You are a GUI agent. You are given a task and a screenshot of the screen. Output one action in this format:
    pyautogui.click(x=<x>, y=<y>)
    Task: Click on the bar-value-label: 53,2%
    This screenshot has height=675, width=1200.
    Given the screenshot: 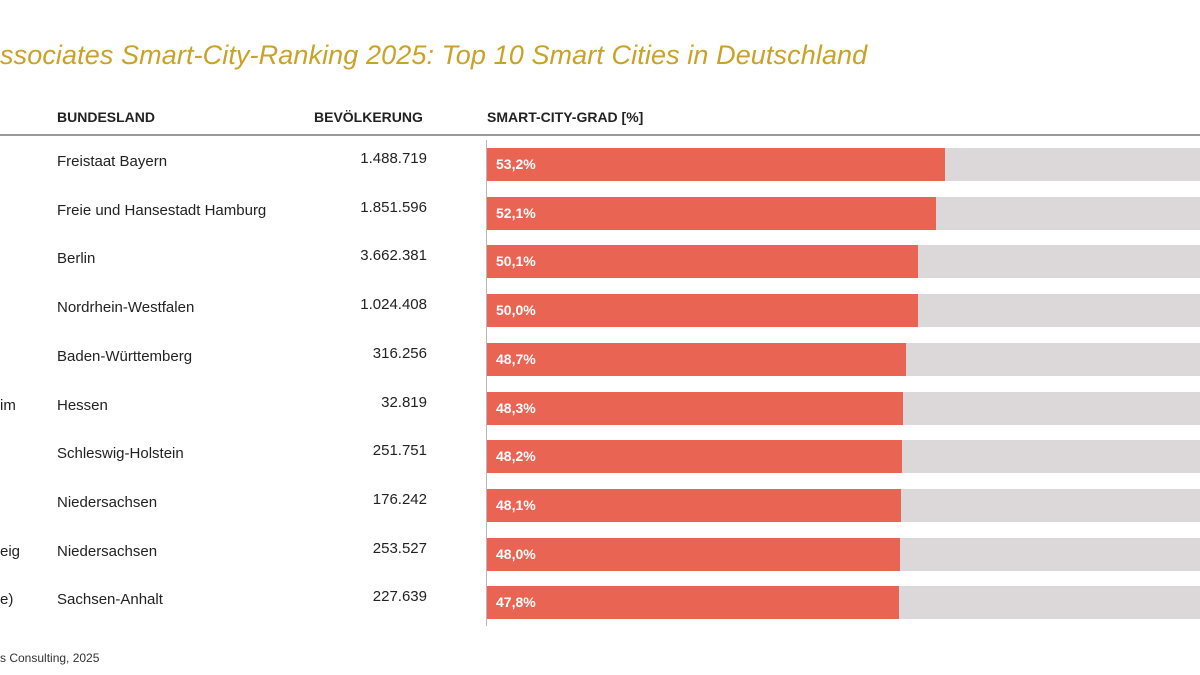 What is the action you would take?
    pyautogui.click(x=516, y=164)
    